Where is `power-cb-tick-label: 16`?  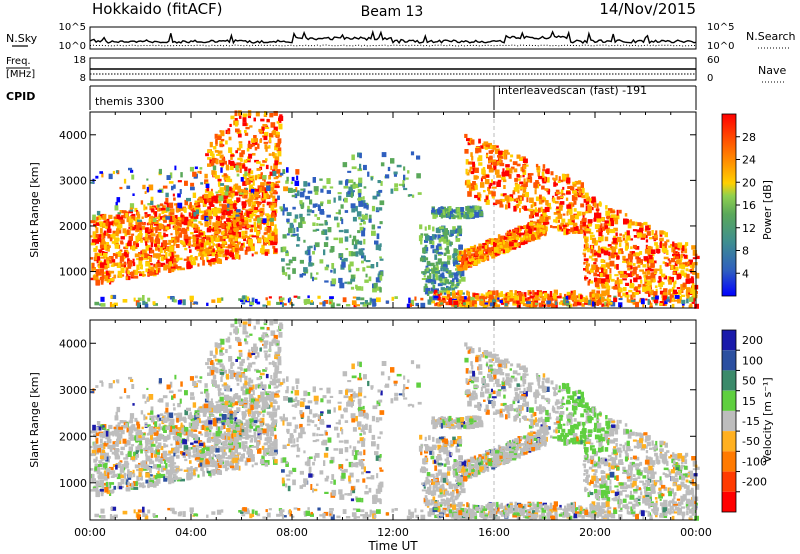
power-cb-tick-label: 16 is located at coordinates (749, 205).